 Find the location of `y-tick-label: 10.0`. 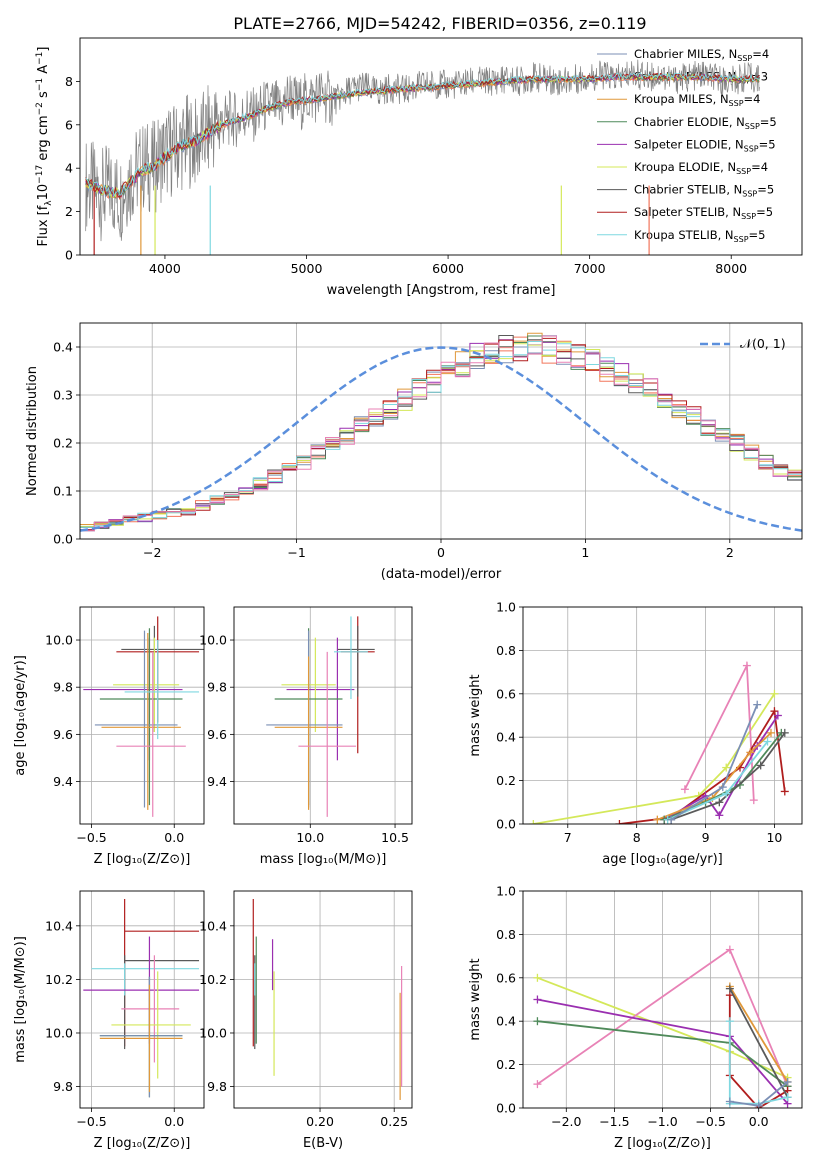

y-tick-label: 10.0 is located at coordinates (213, 1032).